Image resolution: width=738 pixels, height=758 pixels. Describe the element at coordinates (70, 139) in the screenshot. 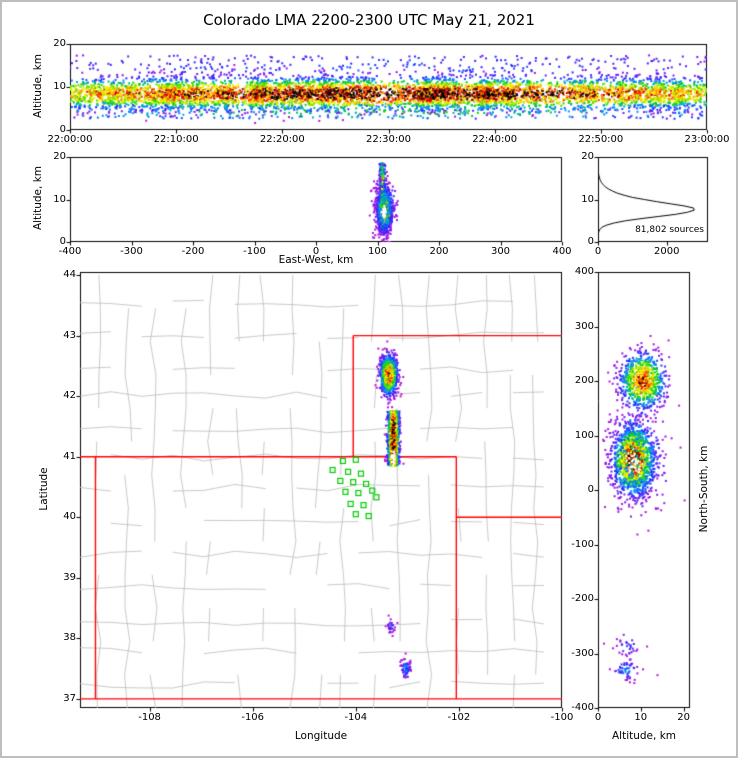

I see `tick-label-x: 22:00:00` at that location.